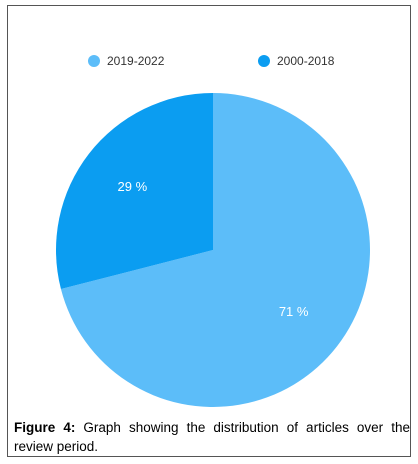 The width and height of the screenshot is (418, 464). I want to click on legend-label: 2000-2018, so click(306, 61).